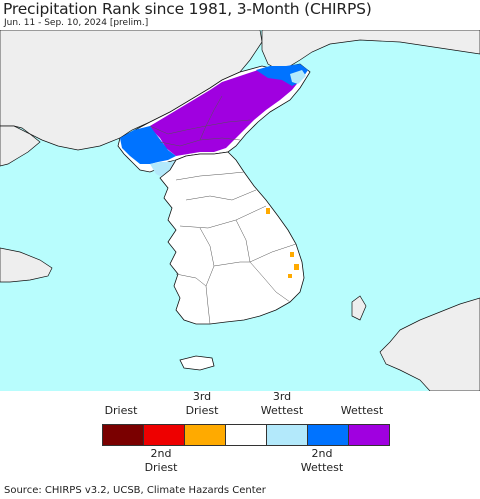 Image resolution: width=480 pixels, height=499 pixels. Describe the element at coordinates (370, 50) in the screenshot. I see `russia-landmass` at that location.